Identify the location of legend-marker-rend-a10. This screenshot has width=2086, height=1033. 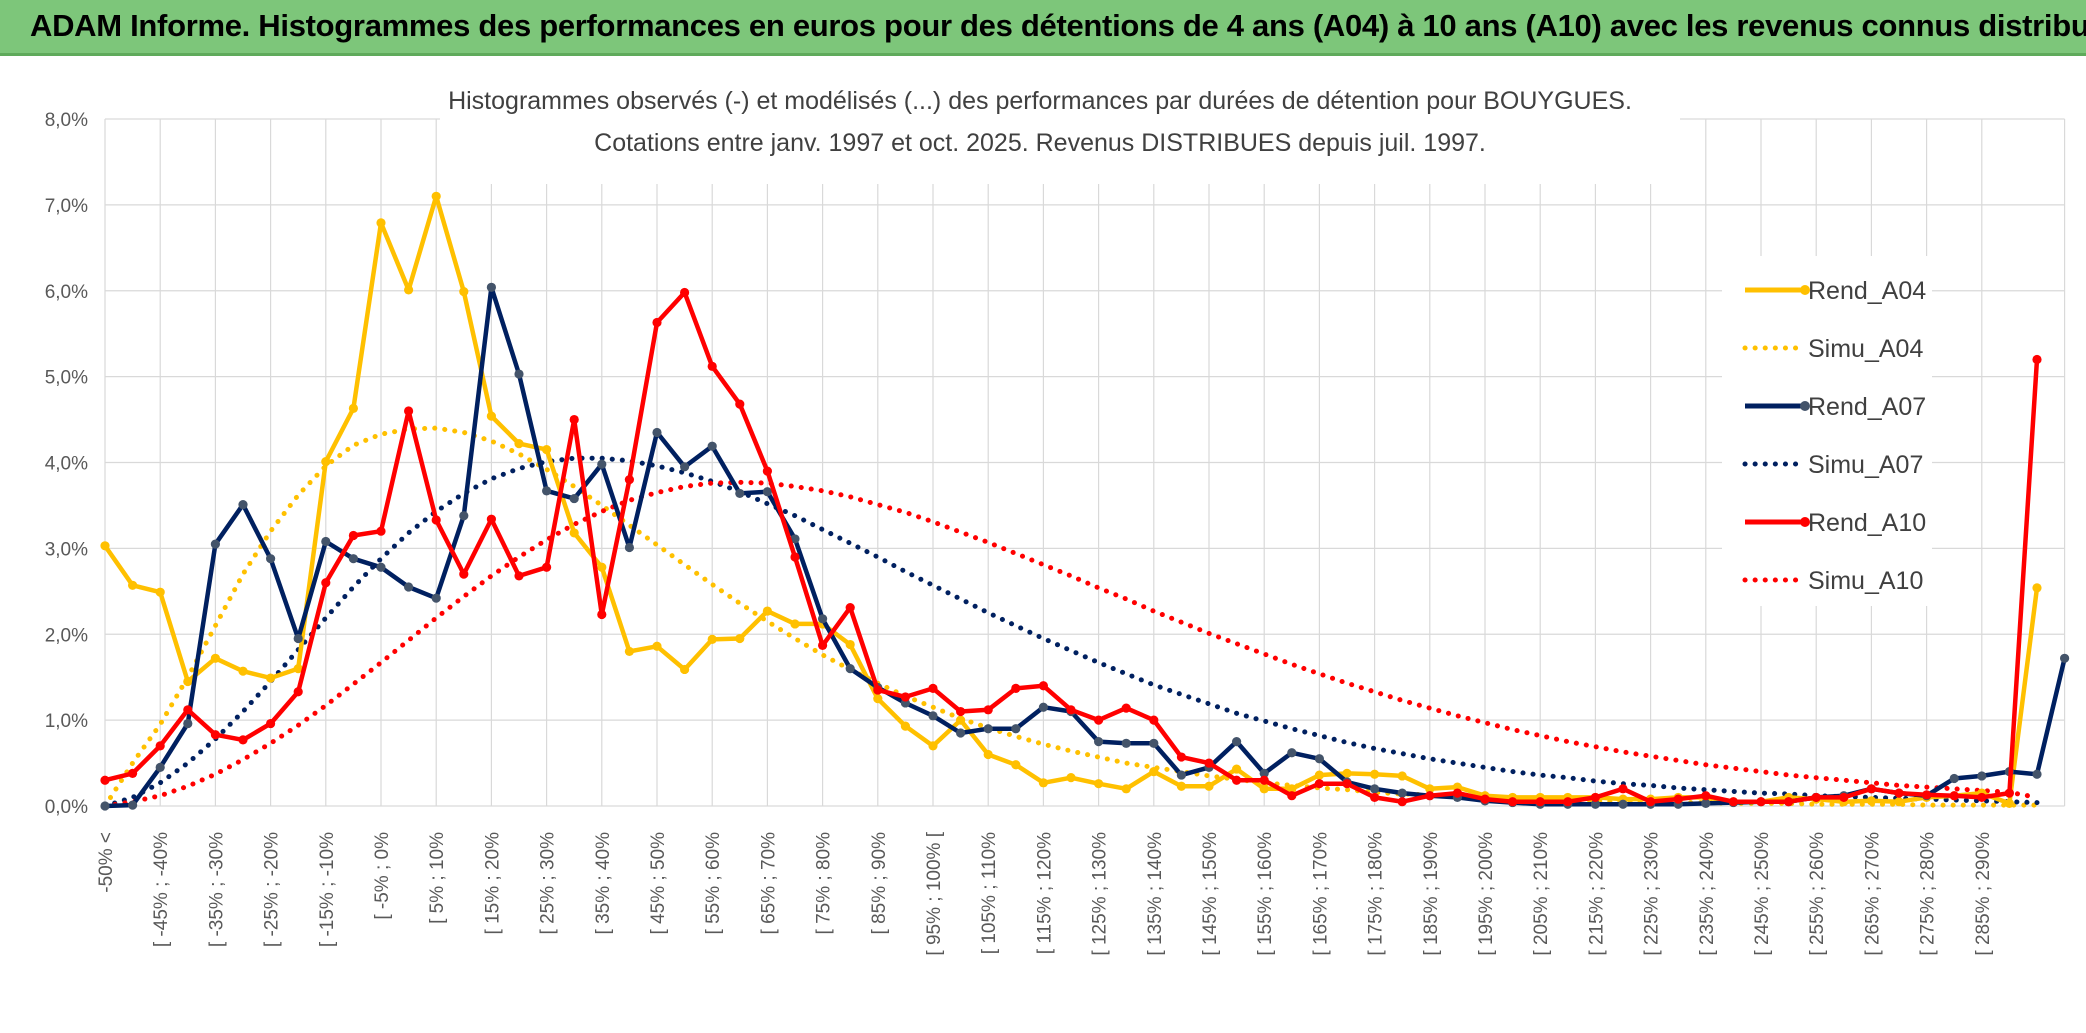
(1805, 522).